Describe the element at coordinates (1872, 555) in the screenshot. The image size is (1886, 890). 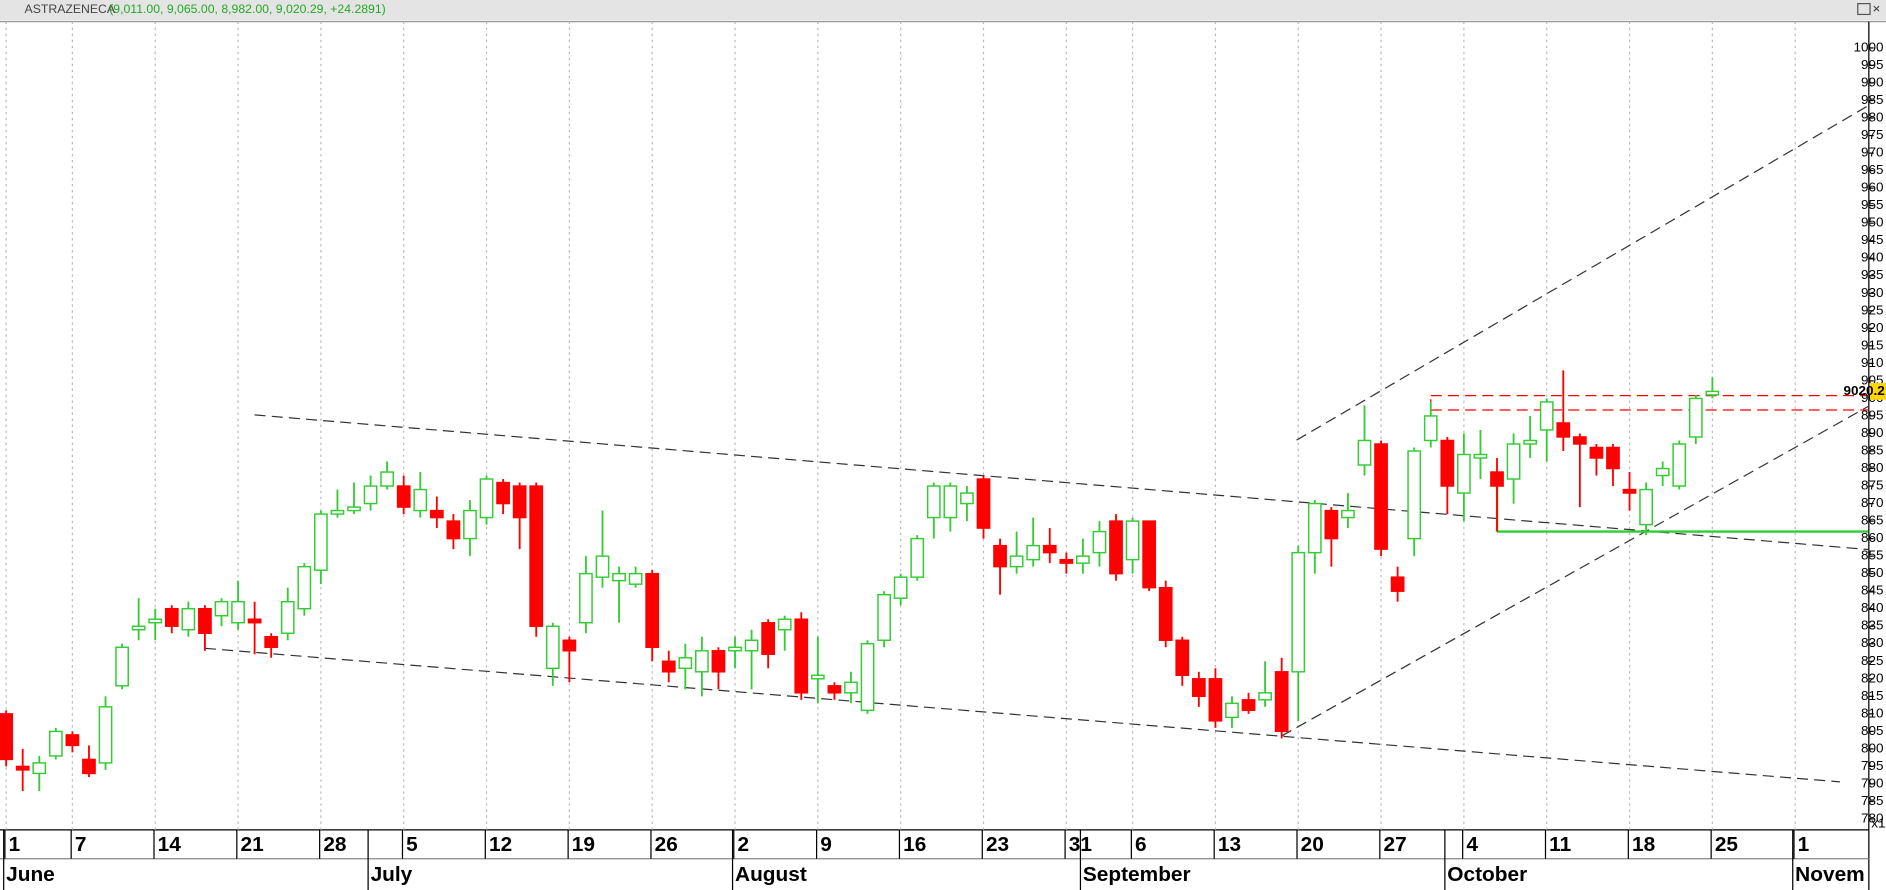
I see `y-tick-label: 855` at that location.